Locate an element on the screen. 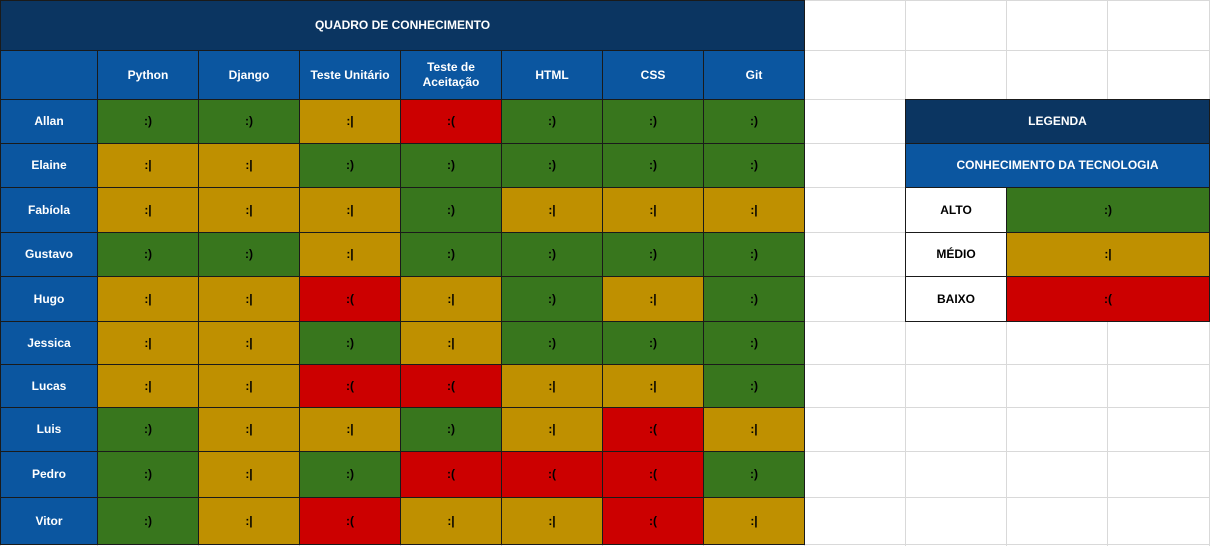 The image size is (1210, 546). row-header-allan: Allan is located at coordinates (49, 121).